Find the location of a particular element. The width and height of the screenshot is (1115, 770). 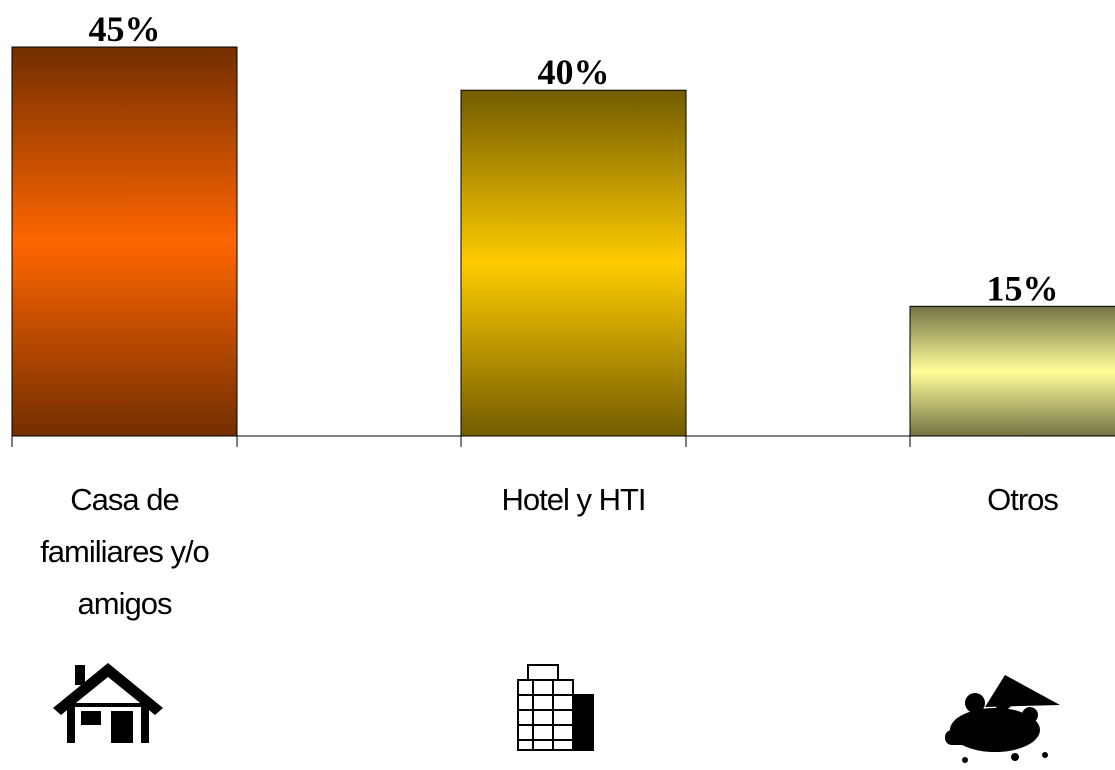

value-label: 40% is located at coordinates (574, 72).